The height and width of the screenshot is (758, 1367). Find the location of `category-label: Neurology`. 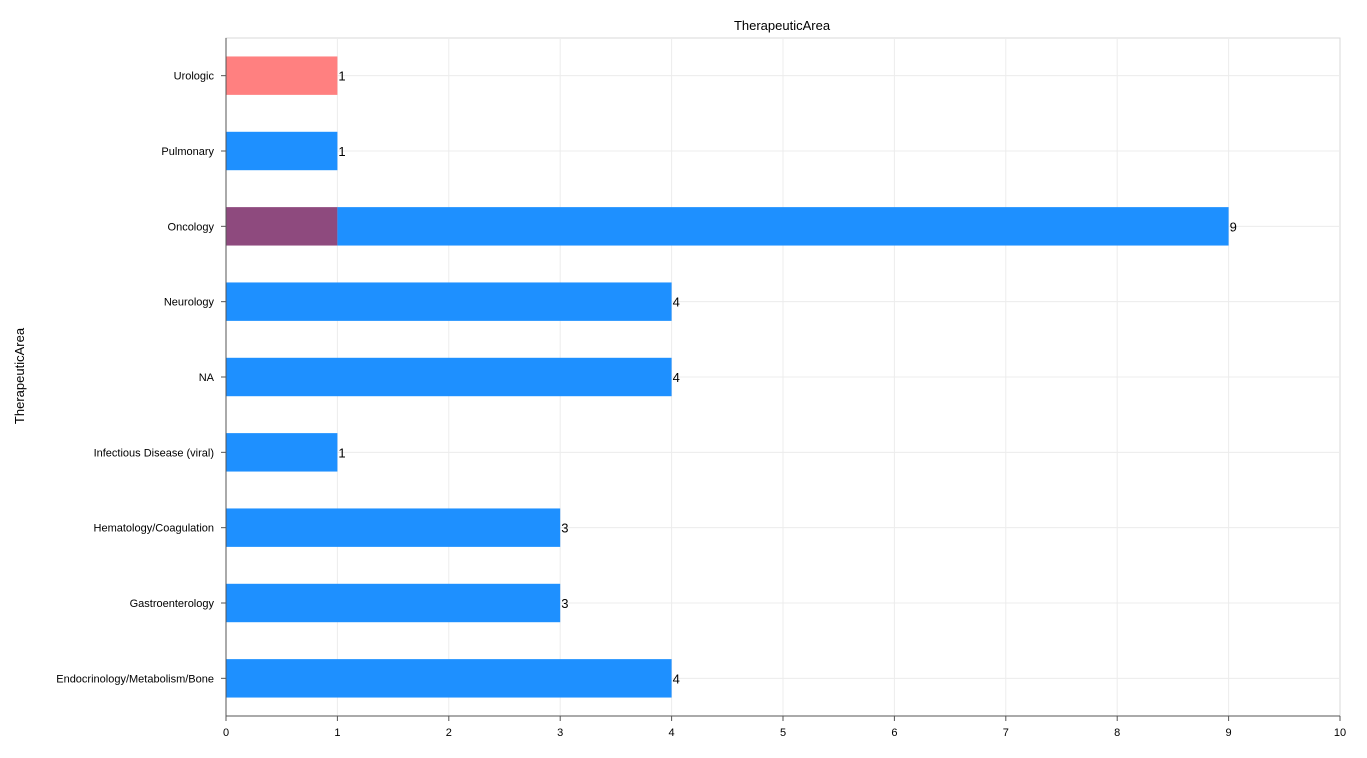

category-label: Neurology is located at coordinates (189, 303).